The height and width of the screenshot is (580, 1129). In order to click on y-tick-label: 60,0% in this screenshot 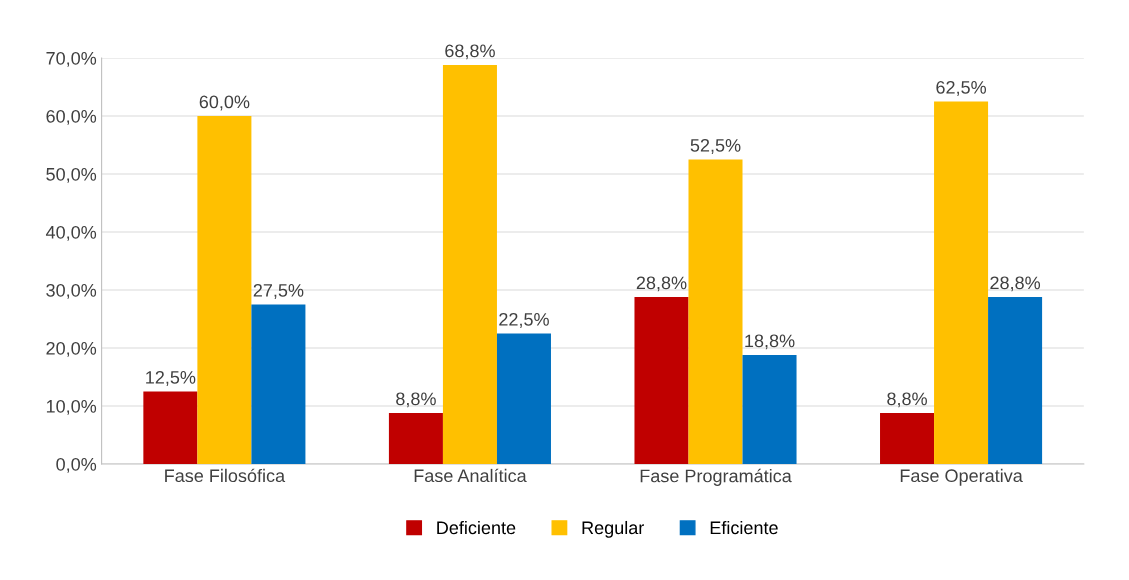, I will do `click(71, 117)`.